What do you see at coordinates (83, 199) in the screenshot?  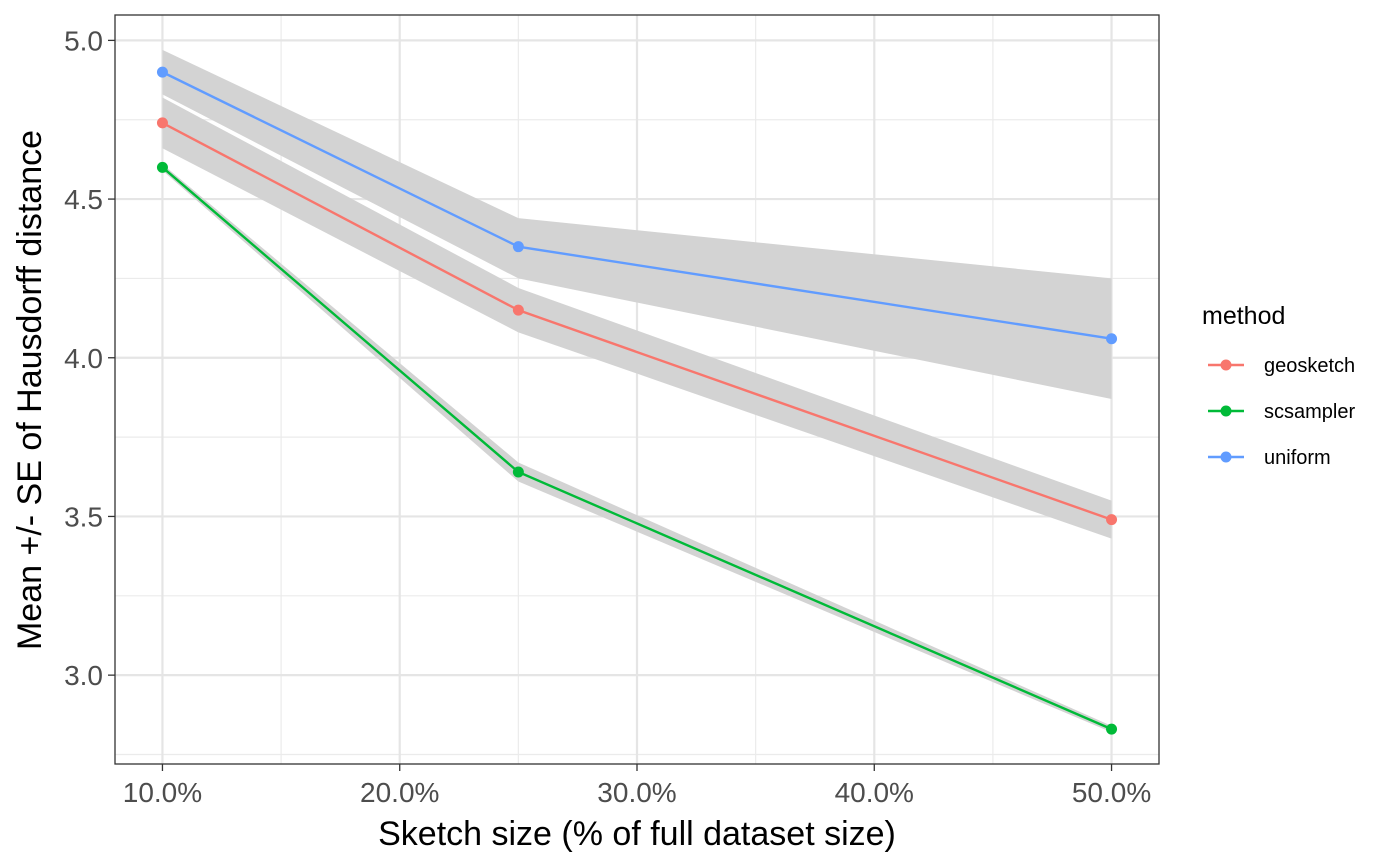 I see `y-tick-label: 4.5` at bounding box center [83, 199].